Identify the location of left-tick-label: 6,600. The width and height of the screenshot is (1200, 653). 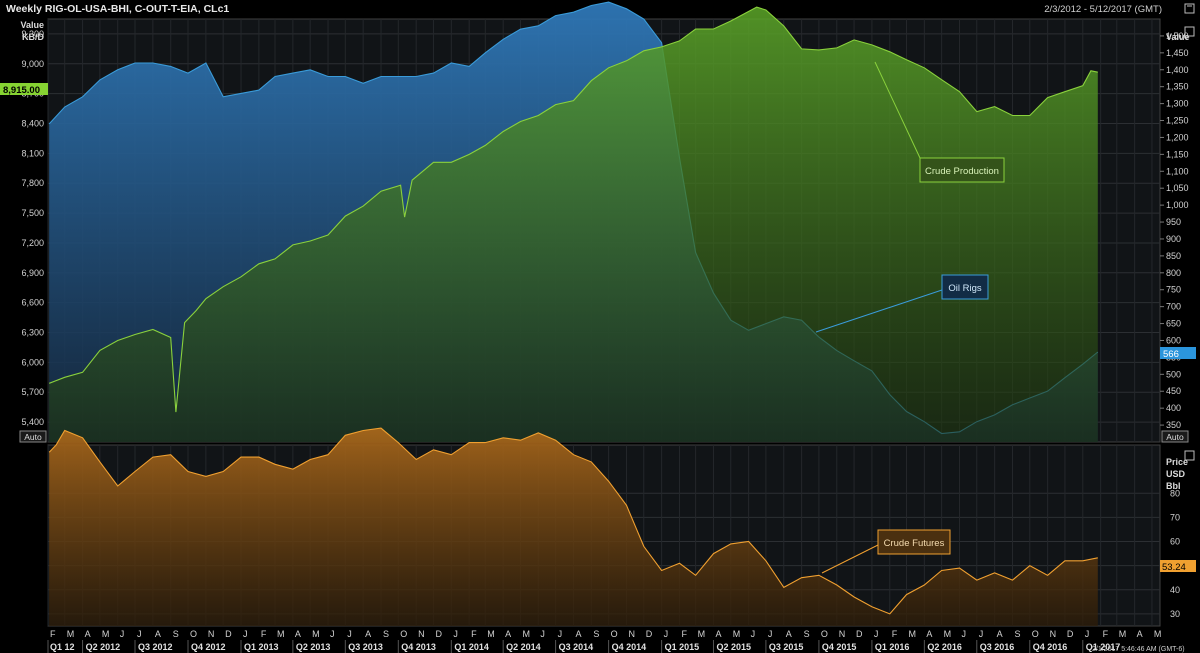
(32, 303).